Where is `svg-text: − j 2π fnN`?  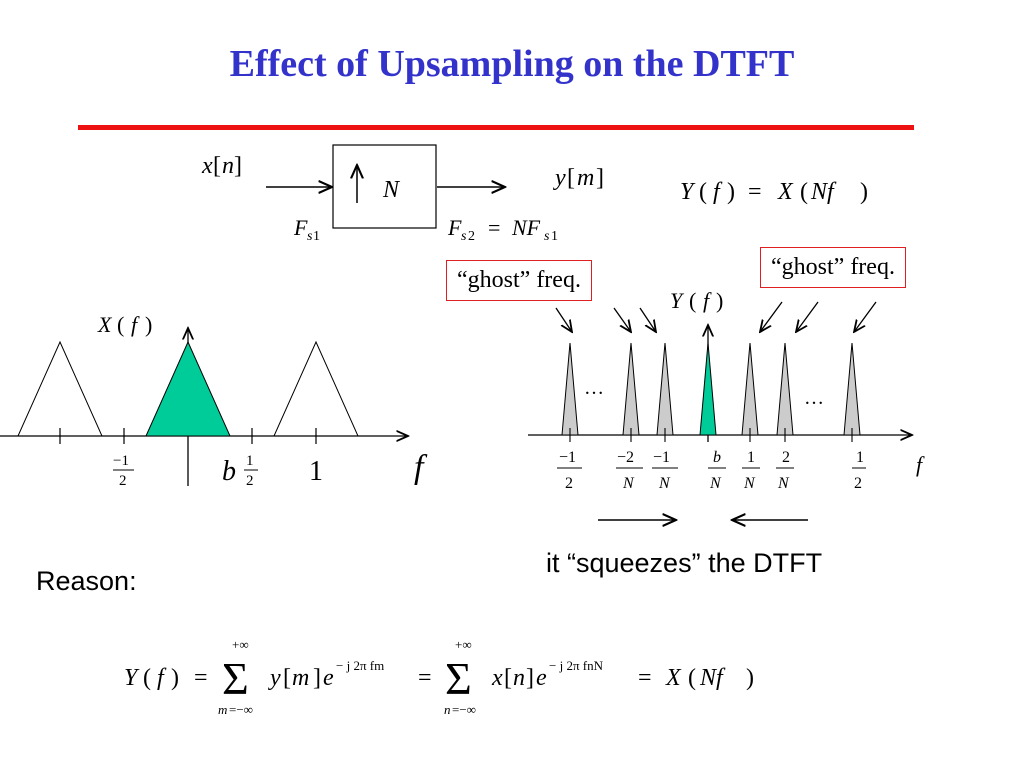 svg-text: − j 2π fnN is located at coordinates (576, 665).